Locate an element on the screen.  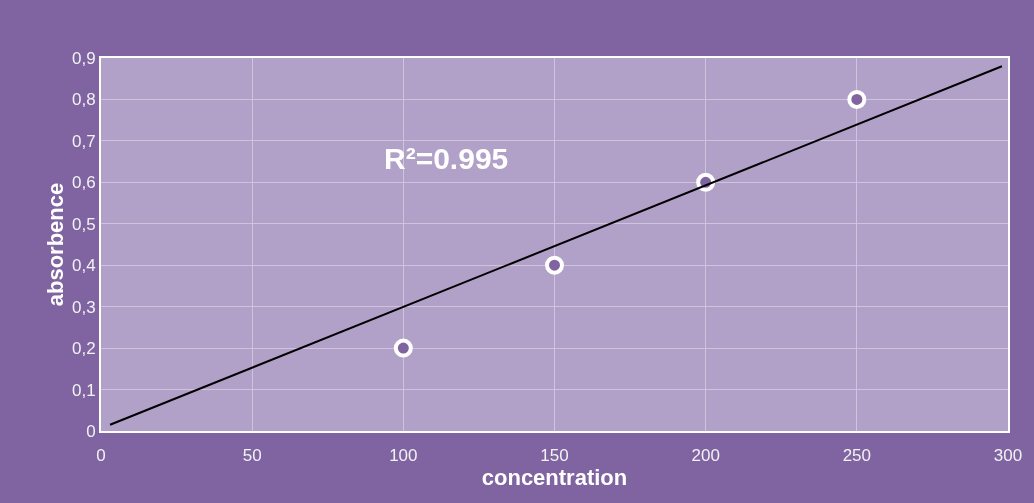
y-tick-label: 0,6 is located at coordinates (83, 183).